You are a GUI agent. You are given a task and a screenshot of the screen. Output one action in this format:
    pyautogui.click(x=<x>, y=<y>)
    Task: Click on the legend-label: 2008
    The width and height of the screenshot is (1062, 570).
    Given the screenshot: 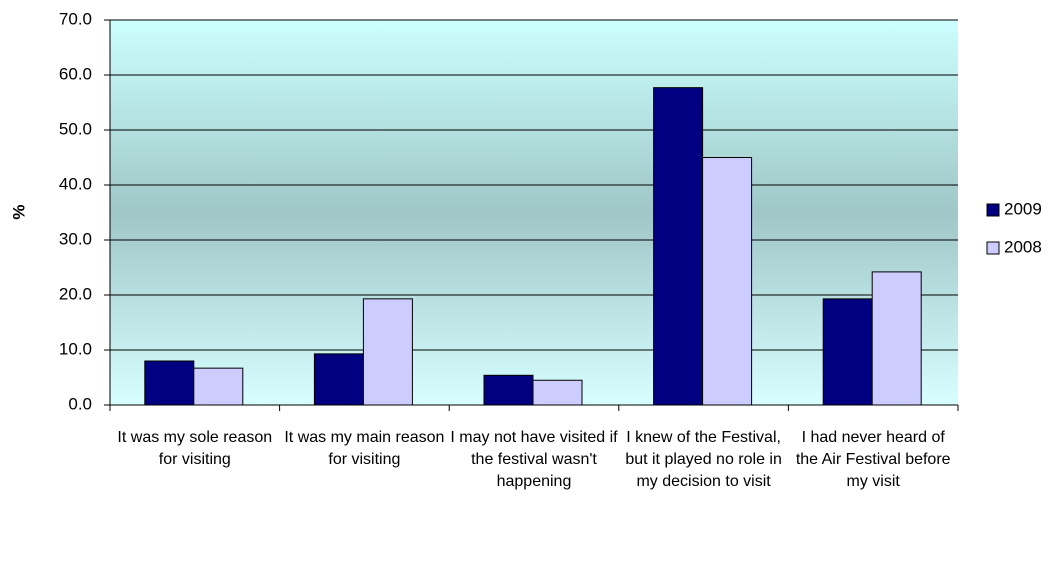 What is the action you would take?
    pyautogui.click(x=1023, y=246)
    